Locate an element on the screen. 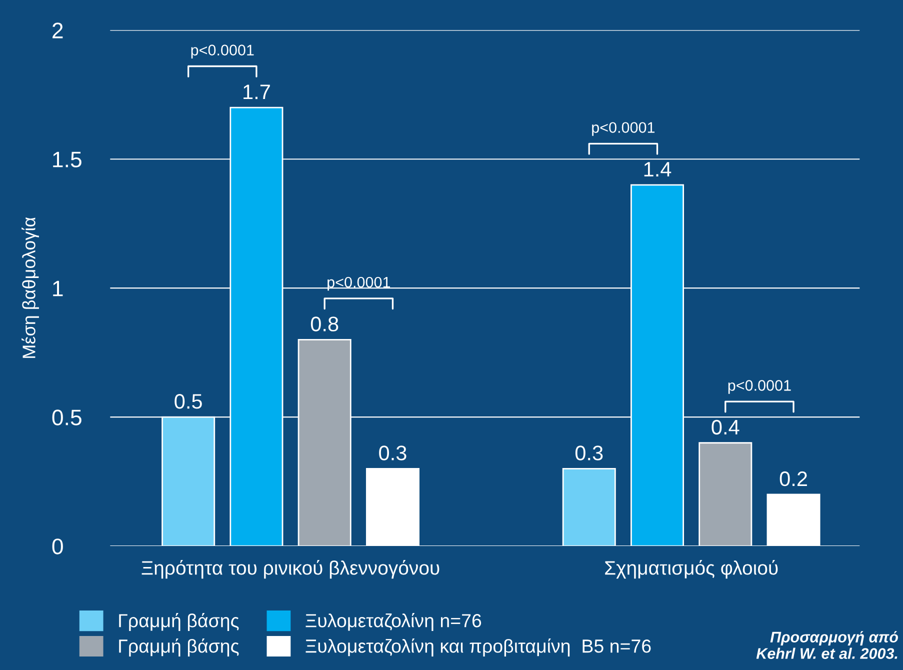  data-label: 1.4 is located at coordinates (658, 169).